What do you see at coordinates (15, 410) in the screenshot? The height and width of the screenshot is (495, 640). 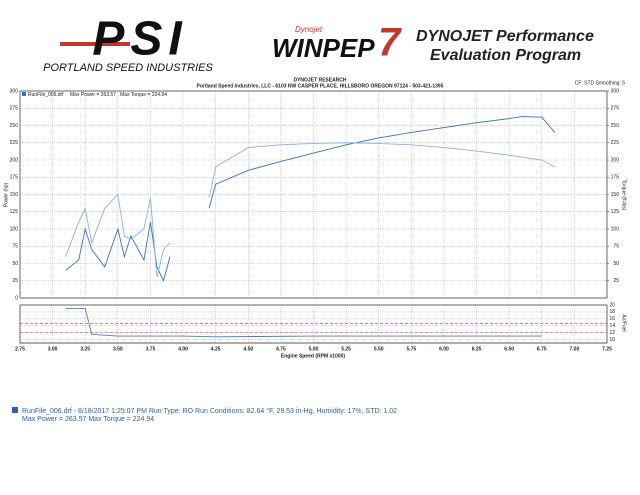 I see `footer-swatch` at bounding box center [15, 410].